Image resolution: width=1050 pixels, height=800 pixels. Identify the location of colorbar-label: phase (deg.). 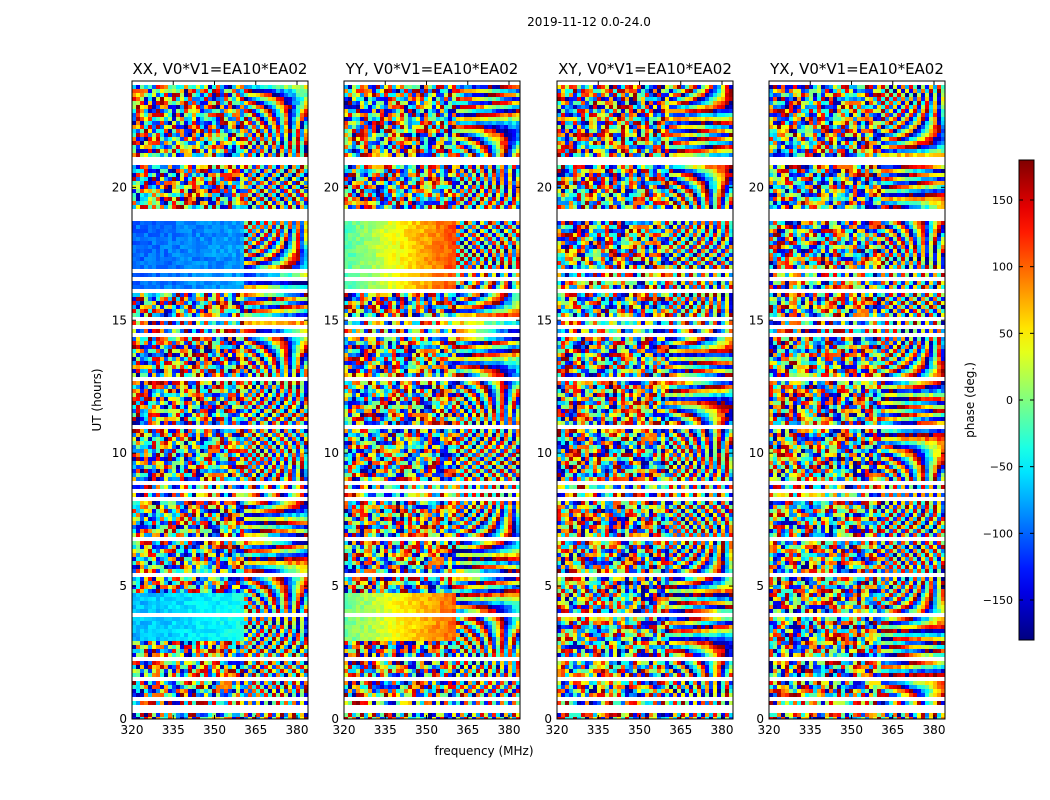
(970, 400).